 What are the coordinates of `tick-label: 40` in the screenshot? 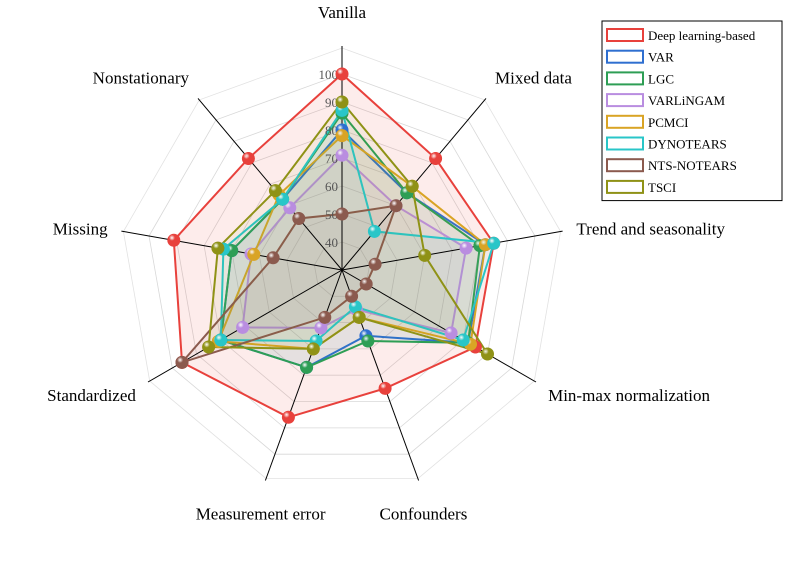 It's located at (331, 242).